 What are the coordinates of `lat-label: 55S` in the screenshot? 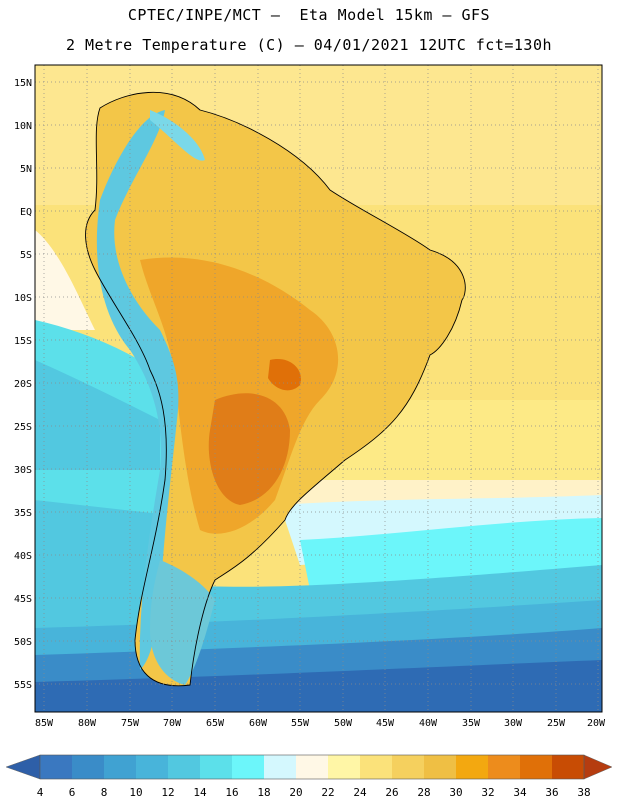 It's located at (23, 685).